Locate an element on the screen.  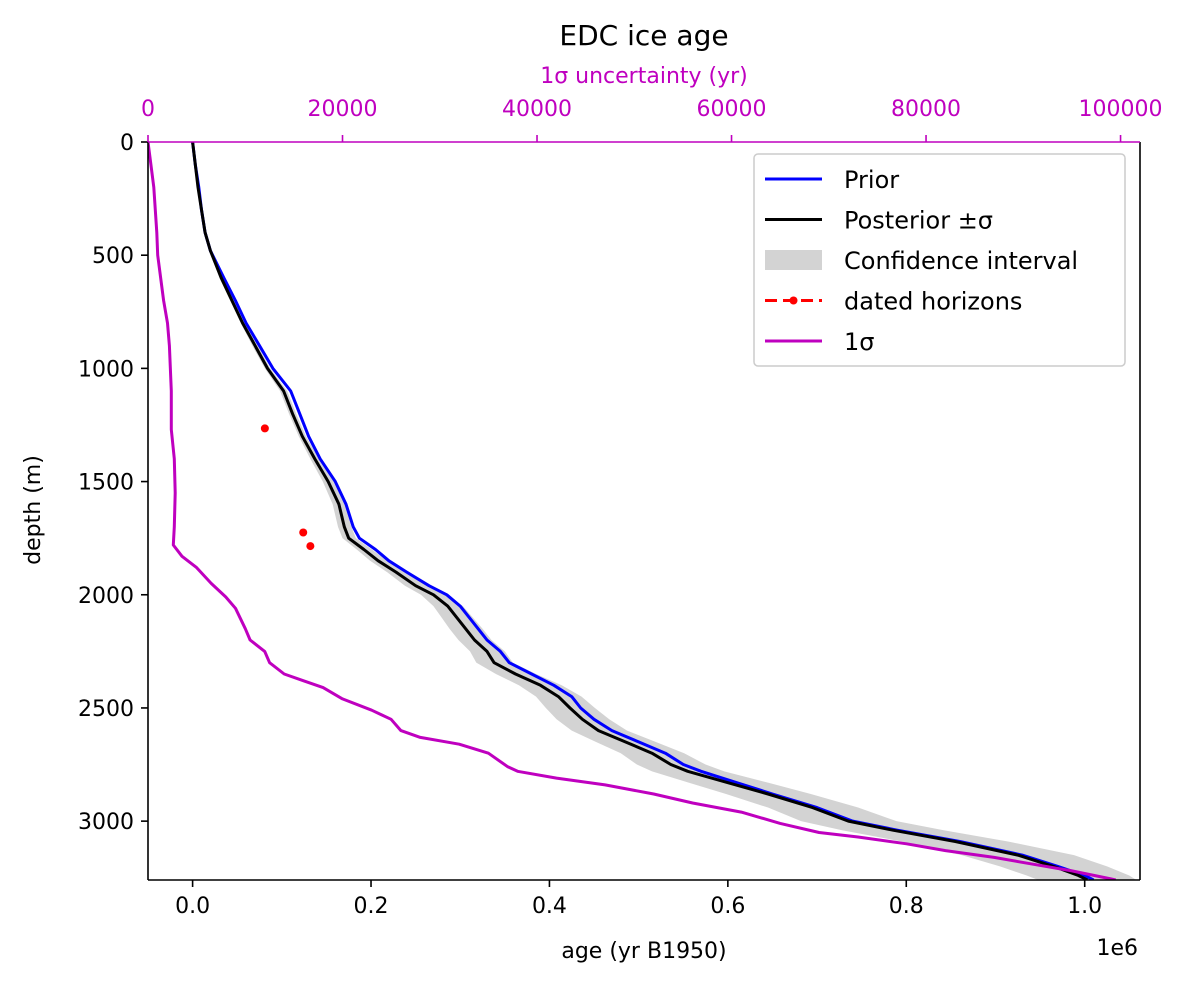
legend-label-confidence-interval: Confidence interval is located at coordinates (961, 261).